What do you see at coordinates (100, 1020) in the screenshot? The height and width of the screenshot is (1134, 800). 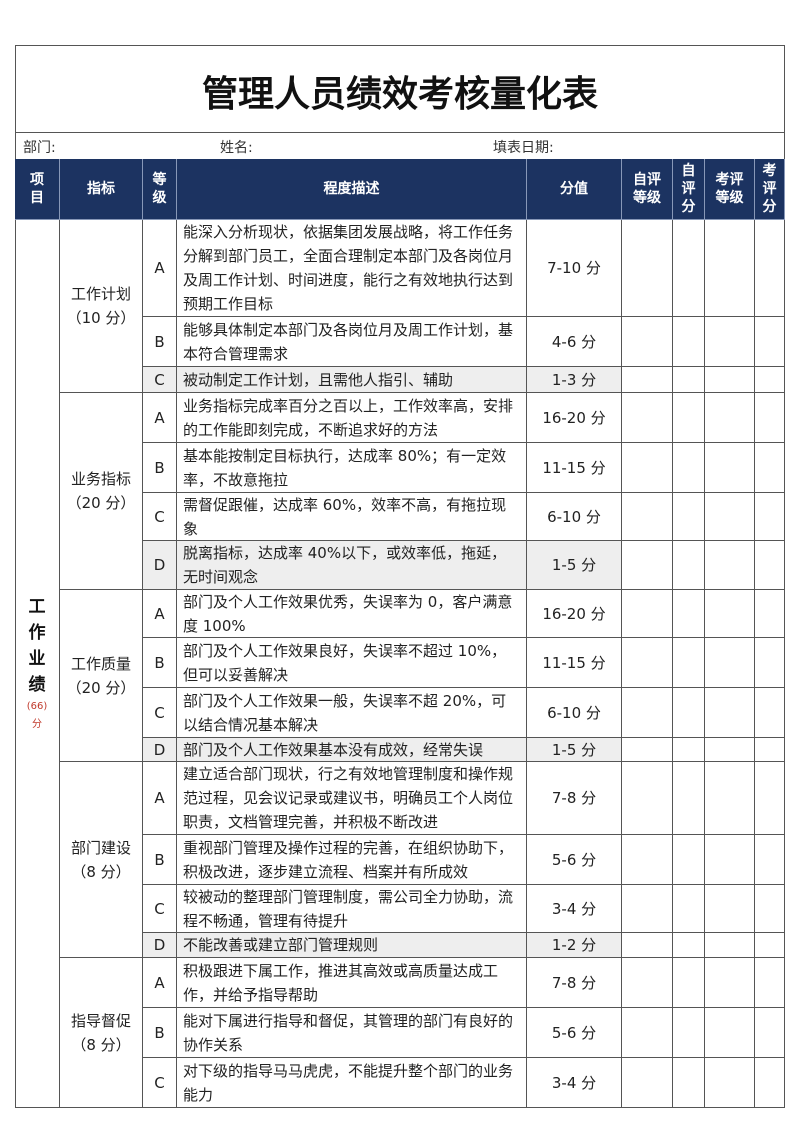 I see `indicator-name: 指导督促` at bounding box center [100, 1020].